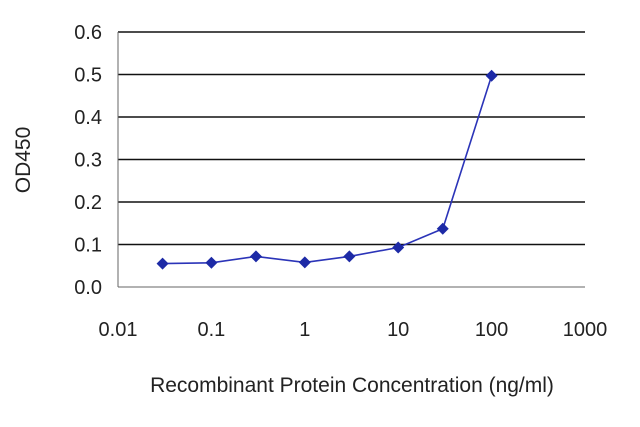  Describe the element at coordinates (88, 203) in the screenshot. I see `y-tick-label: 0.2` at that location.